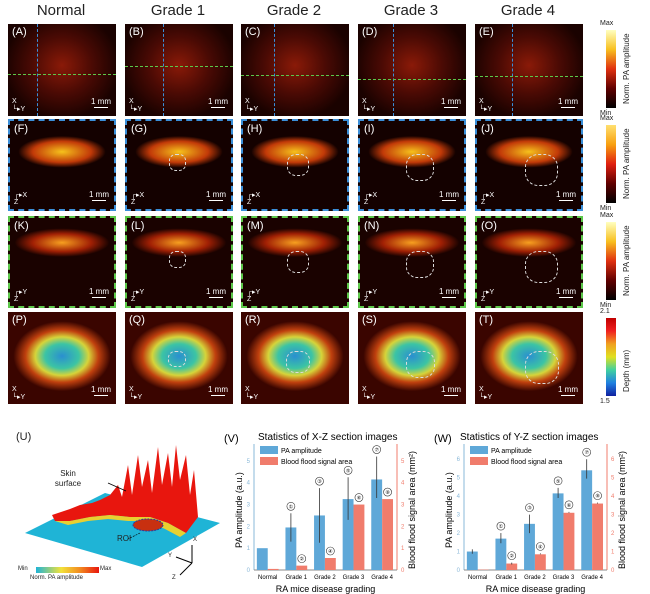  I want to click on y-tick-label: 5, so click(249, 462).